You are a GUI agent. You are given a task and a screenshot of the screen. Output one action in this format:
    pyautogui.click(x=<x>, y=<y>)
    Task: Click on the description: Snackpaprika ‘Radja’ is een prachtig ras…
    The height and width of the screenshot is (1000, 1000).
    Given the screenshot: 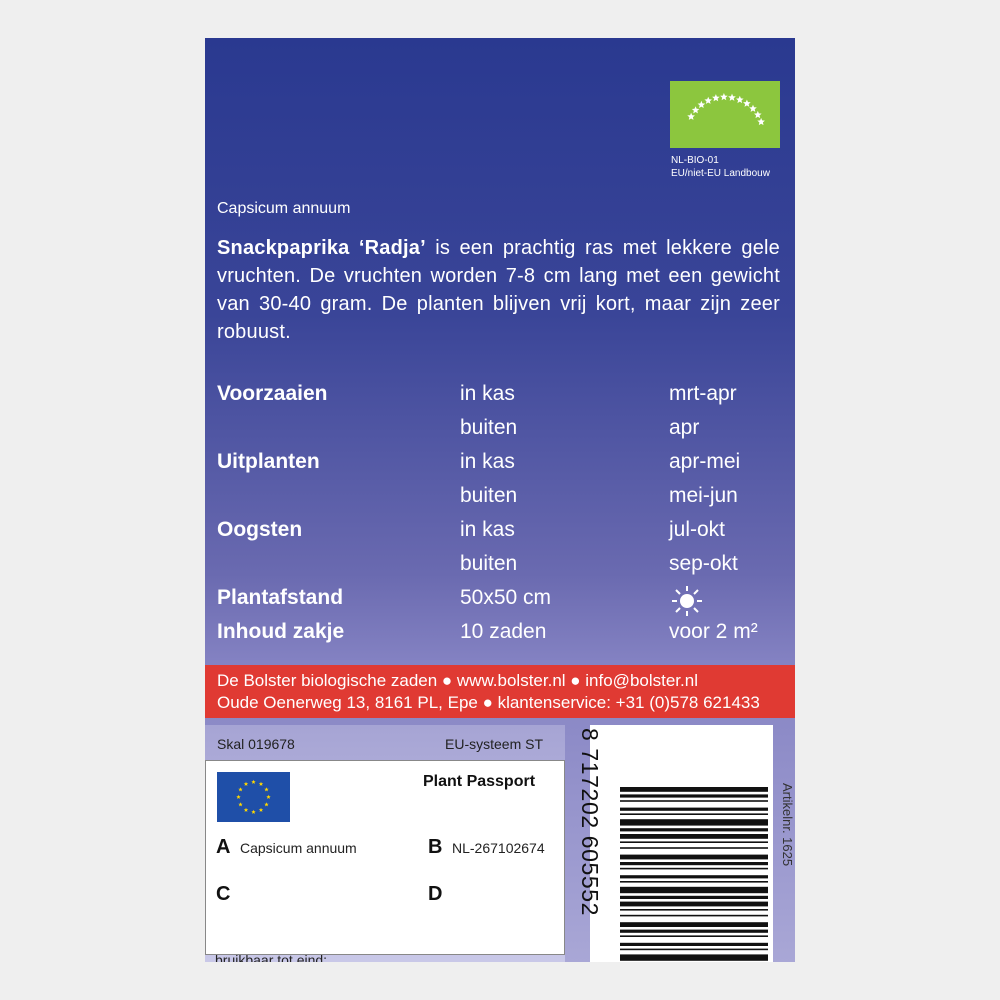 What is the action you would take?
    pyautogui.click(x=498, y=290)
    